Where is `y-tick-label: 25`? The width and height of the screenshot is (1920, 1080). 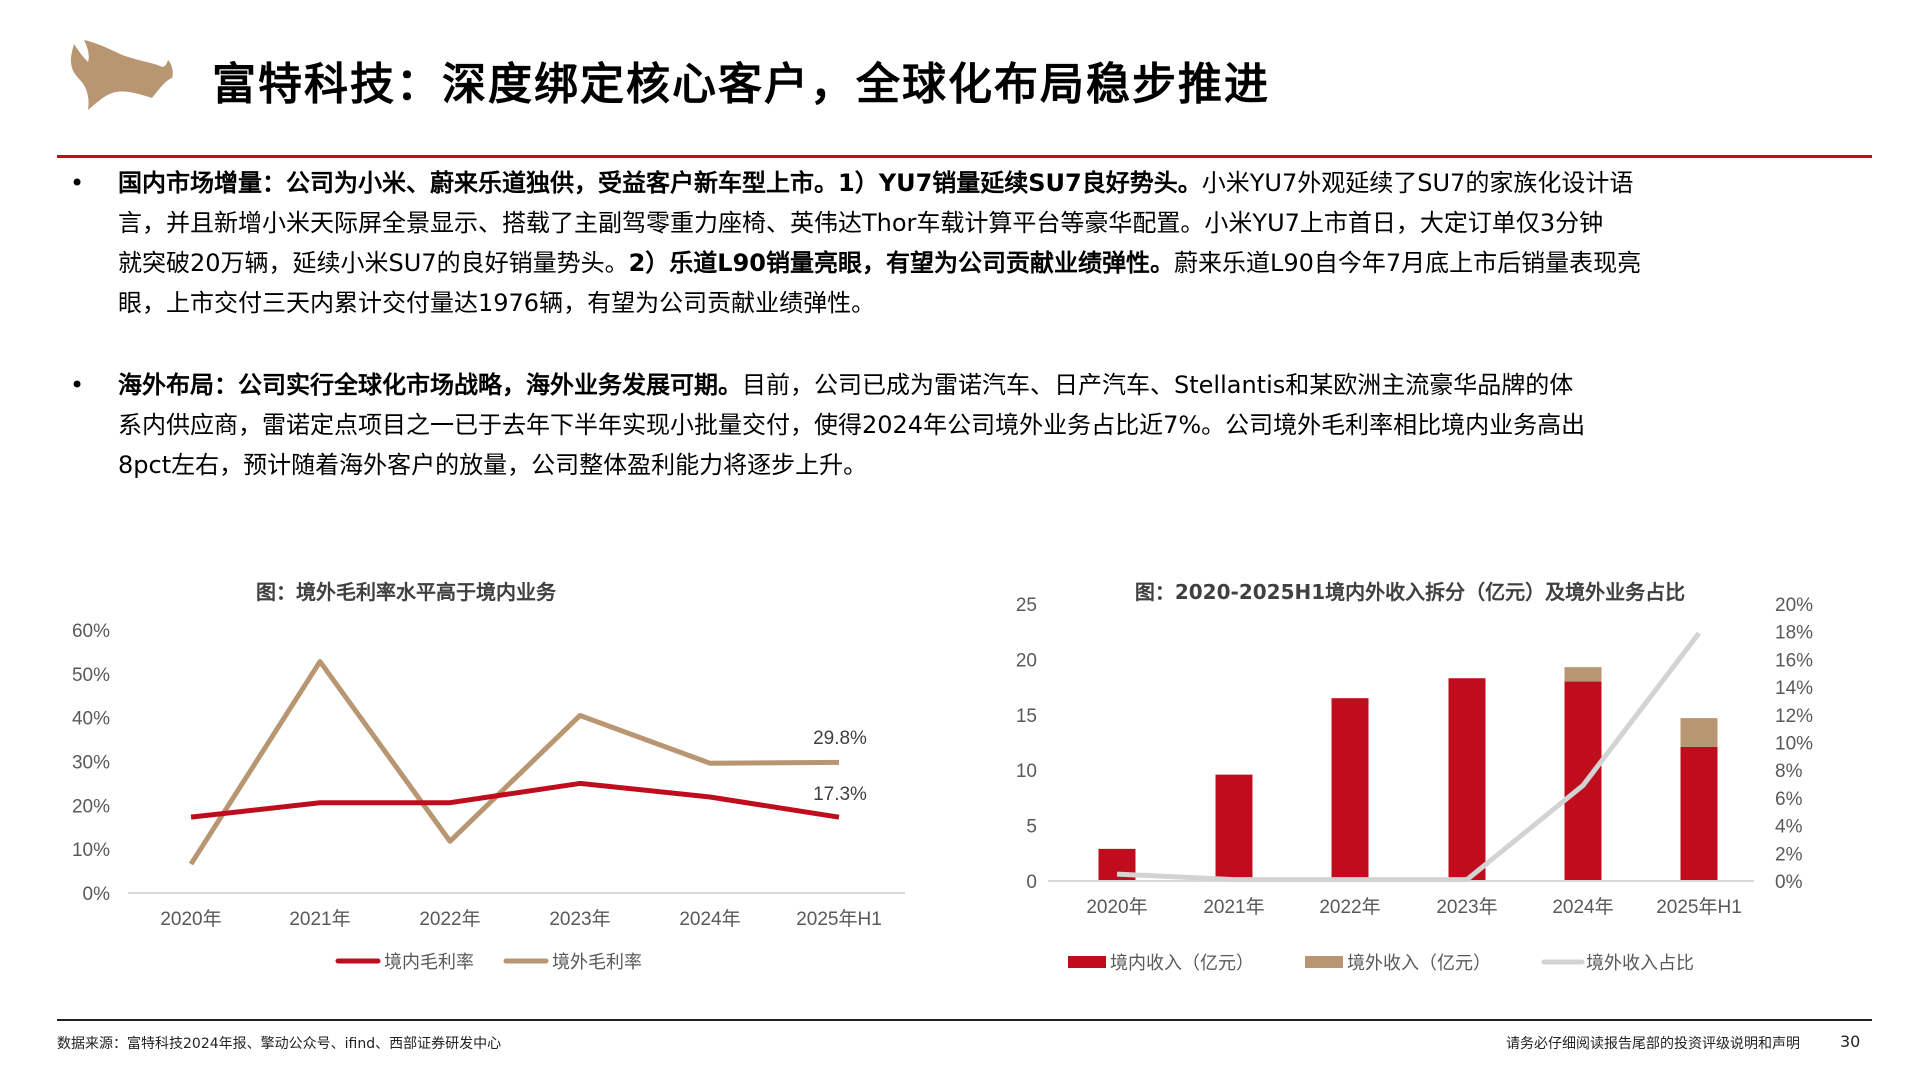 y-tick-label: 25 is located at coordinates (1026, 605).